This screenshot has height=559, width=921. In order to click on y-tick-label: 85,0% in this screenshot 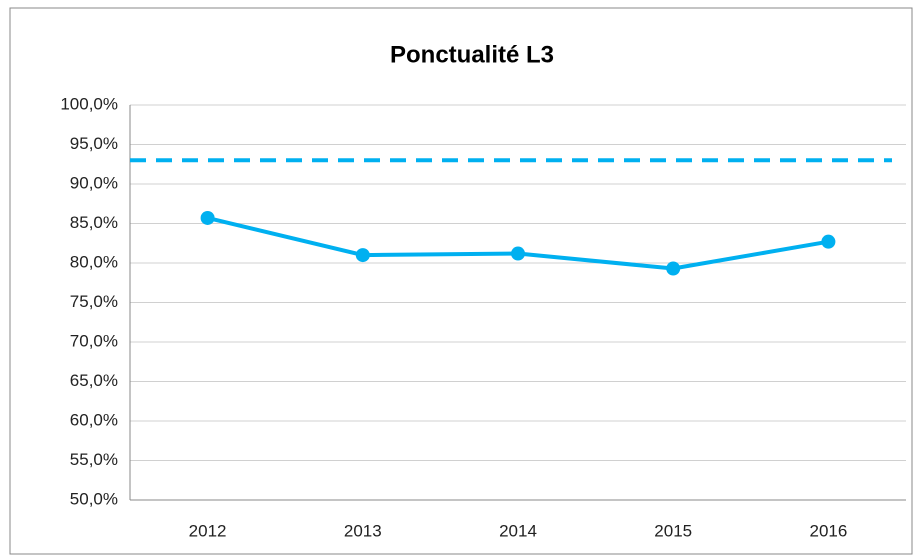, I will do `click(94, 222)`.